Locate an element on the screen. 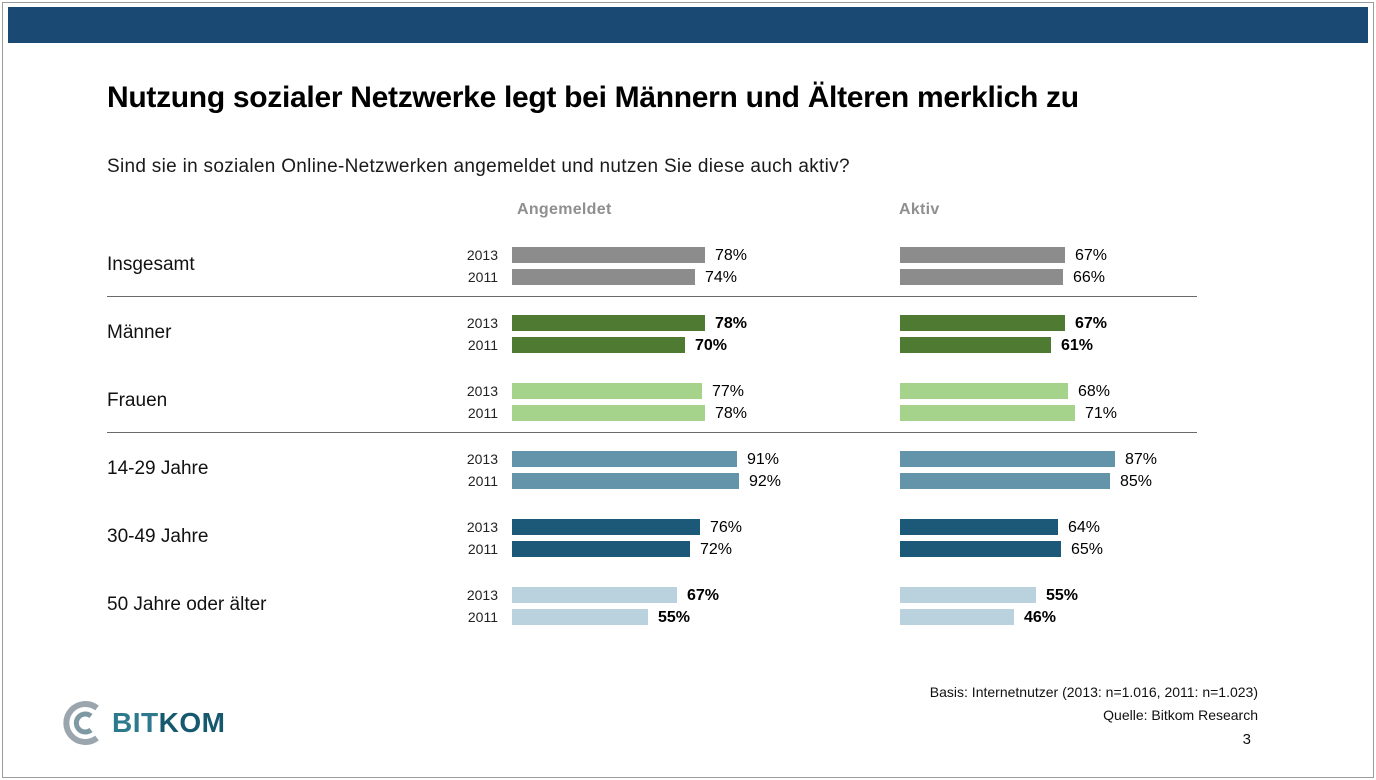 The height and width of the screenshot is (780, 1376). value-label: 72% is located at coordinates (716, 549).